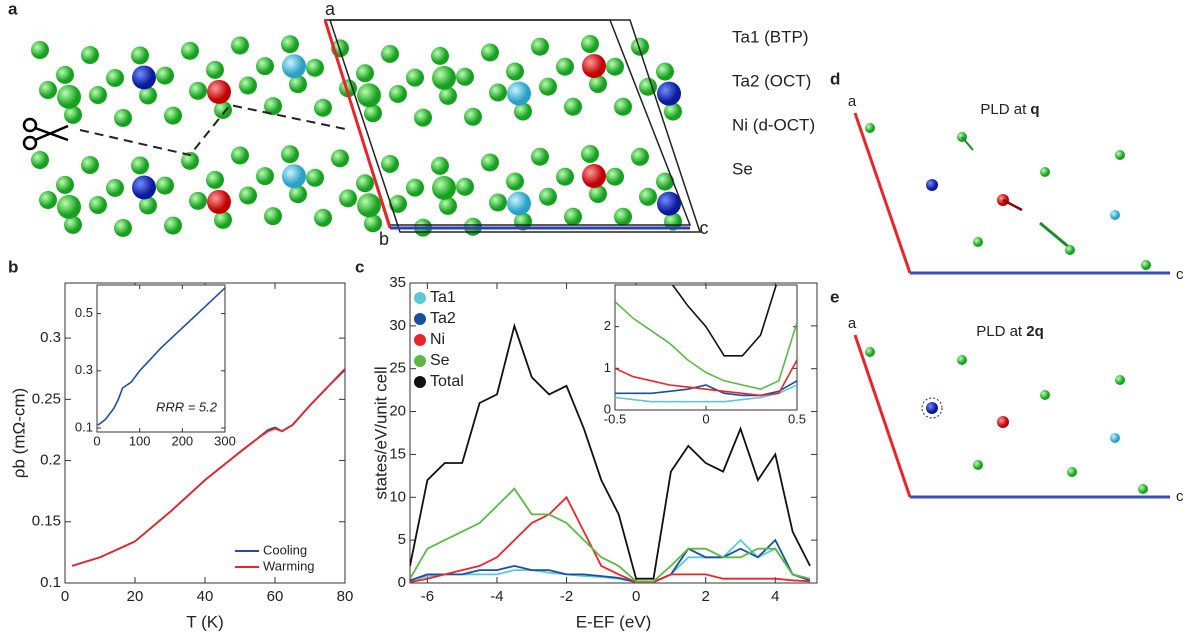 The width and height of the screenshot is (1188, 644). What do you see at coordinates (443, 297) in the screenshot?
I see `legend-label: Ta1` at bounding box center [443, 297].